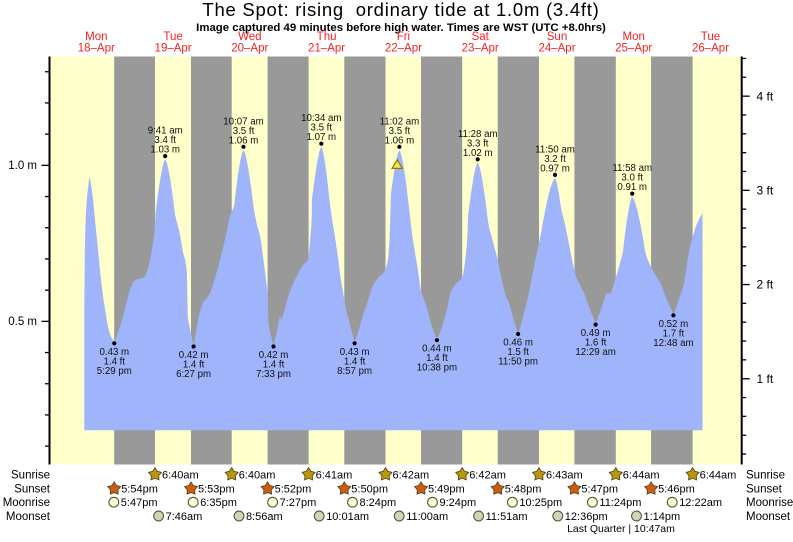 The width and height of the screenshot is (793, 542). I want to click on svg-text: 10:07 am, so click(243, 121).